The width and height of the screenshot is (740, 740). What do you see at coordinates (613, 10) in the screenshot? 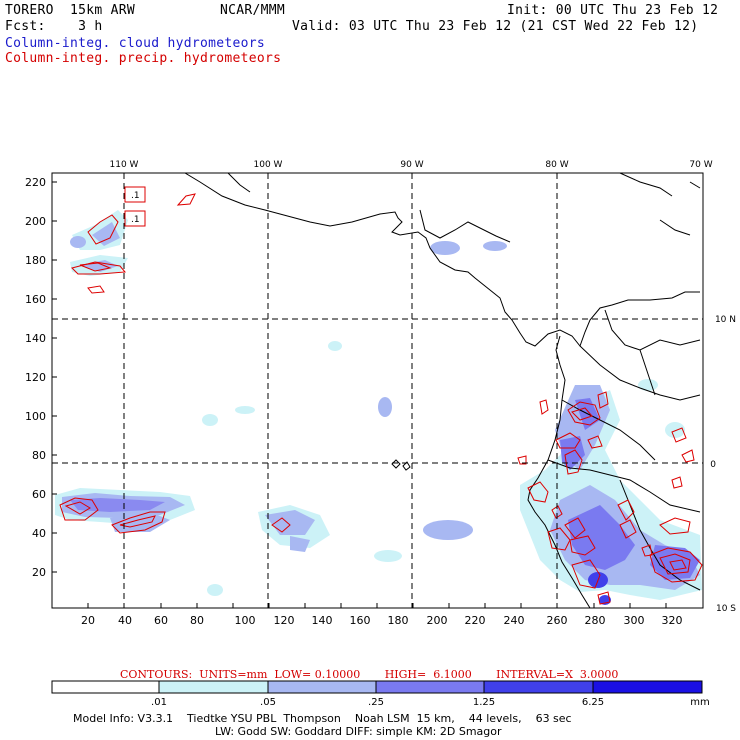
I see `init-time: Init: 00 UTC Thu 23 Feb 12` at bounding box center [613, 10].